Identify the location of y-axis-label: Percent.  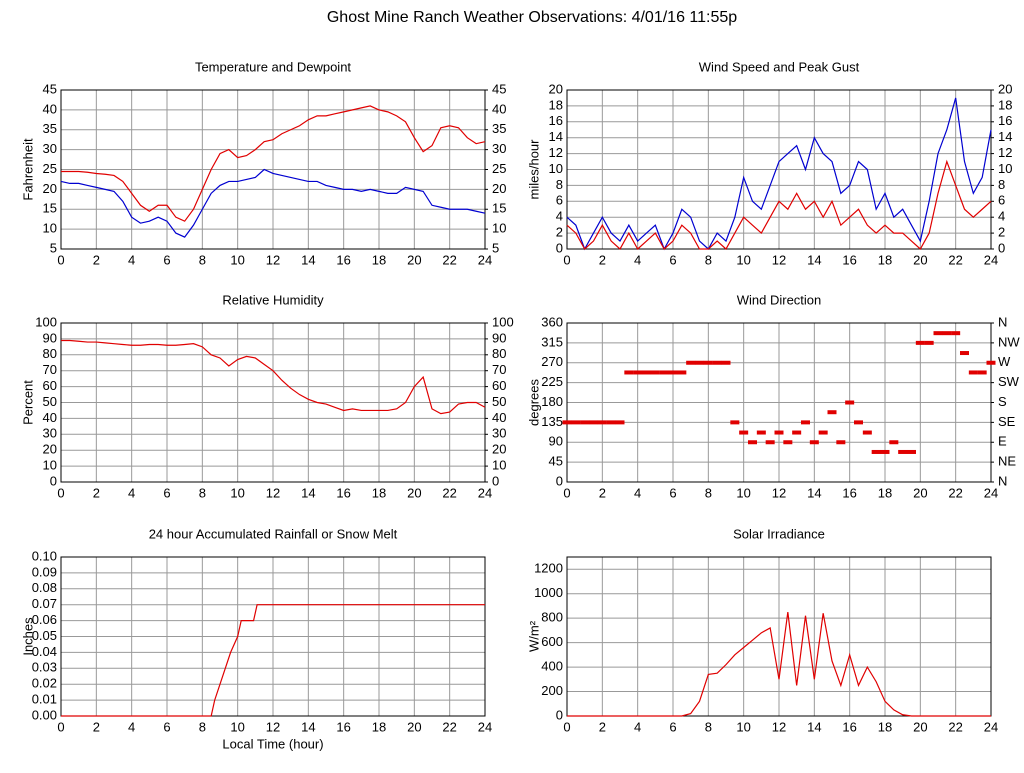
(27, 402).